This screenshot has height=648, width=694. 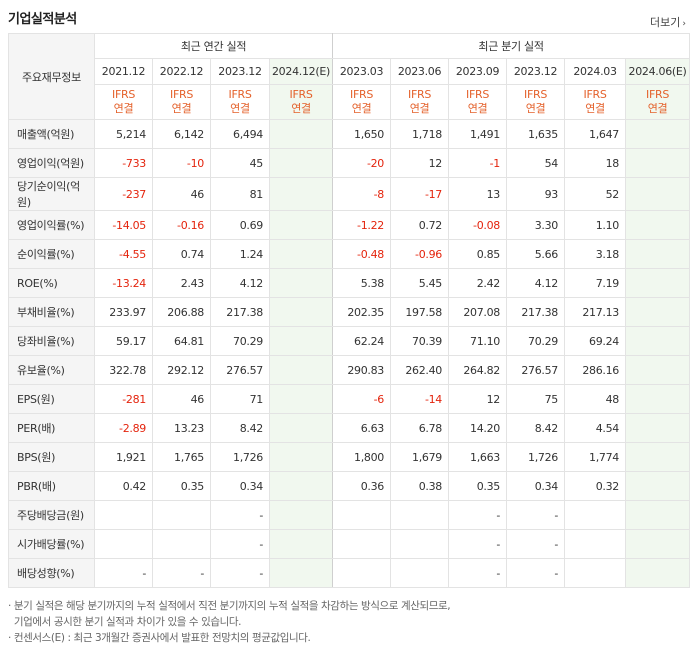 What do you see at coordinates (420, 254) in the screenshot?
I see `value-cell: -0.96` at bounding box center [420, 254].